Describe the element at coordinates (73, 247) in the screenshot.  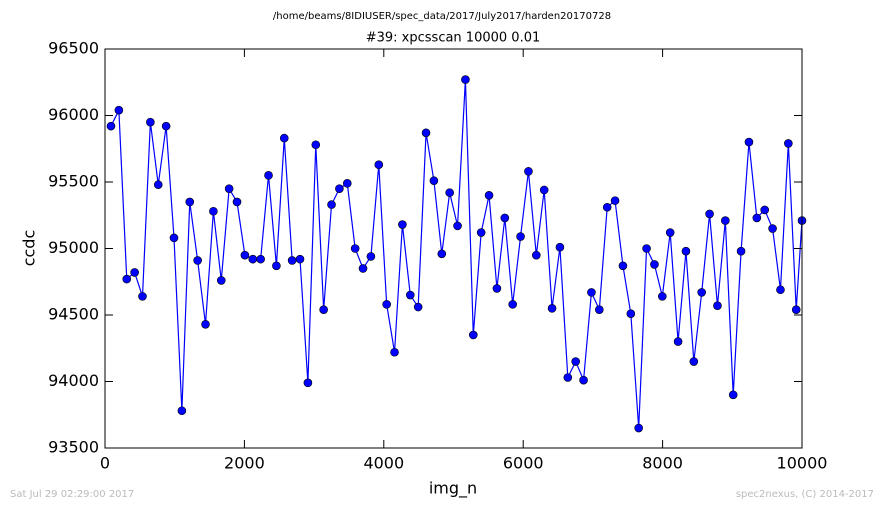
I see `y-tick-label: 95000` at that location.